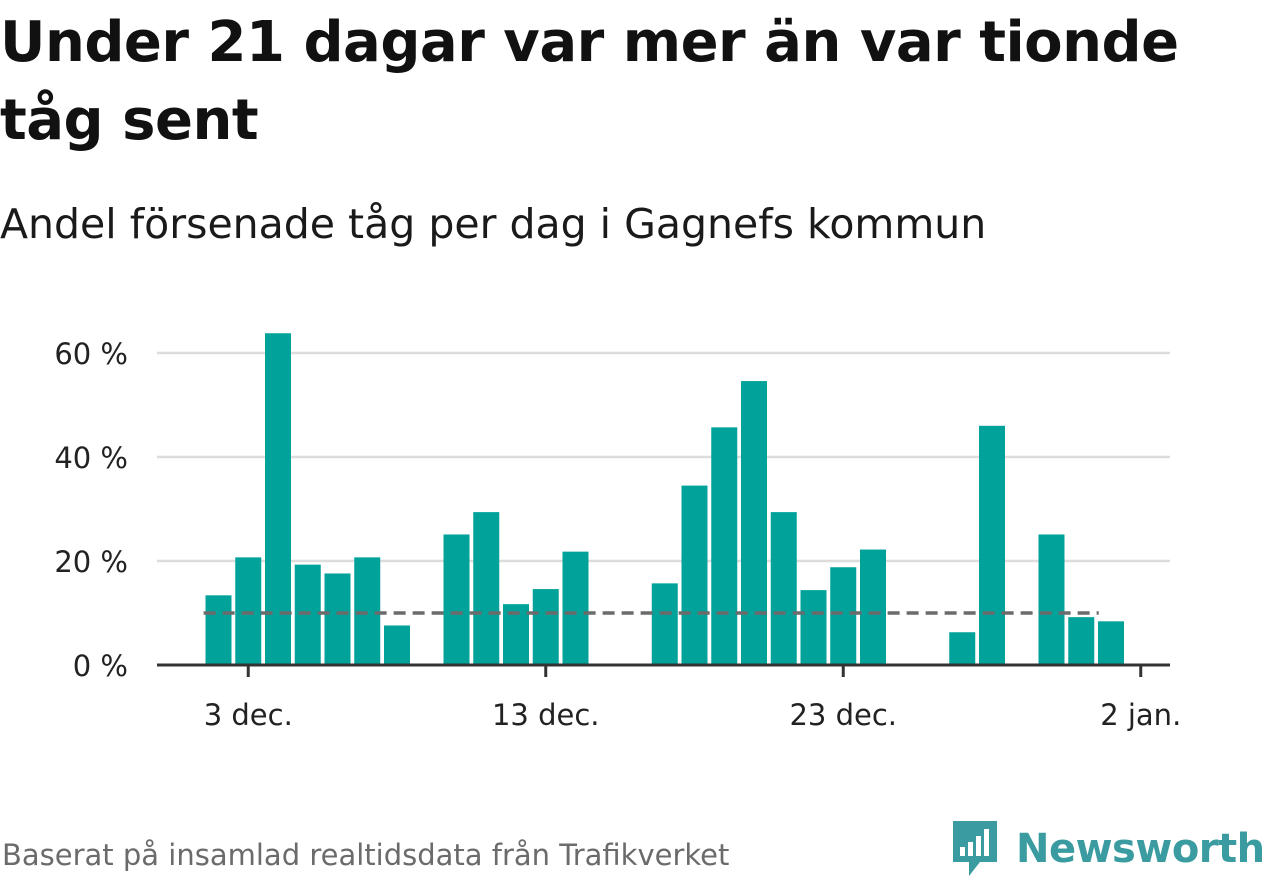  Describe the element at coordinates (693, 715) in the screenshot. I see `x-axis-tick-labels: 3 dec. 13 dec. 23 dec. 2 jan.` at that location.